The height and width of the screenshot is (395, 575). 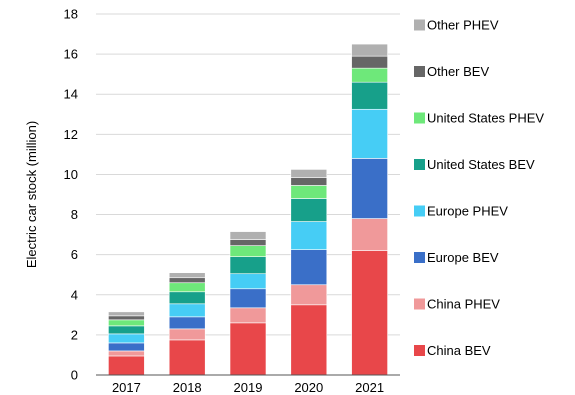 What do you see at coordinates (71, 54) in the screenshot?
I see `y-tick-label: 16` at bounding box center [71, 54].